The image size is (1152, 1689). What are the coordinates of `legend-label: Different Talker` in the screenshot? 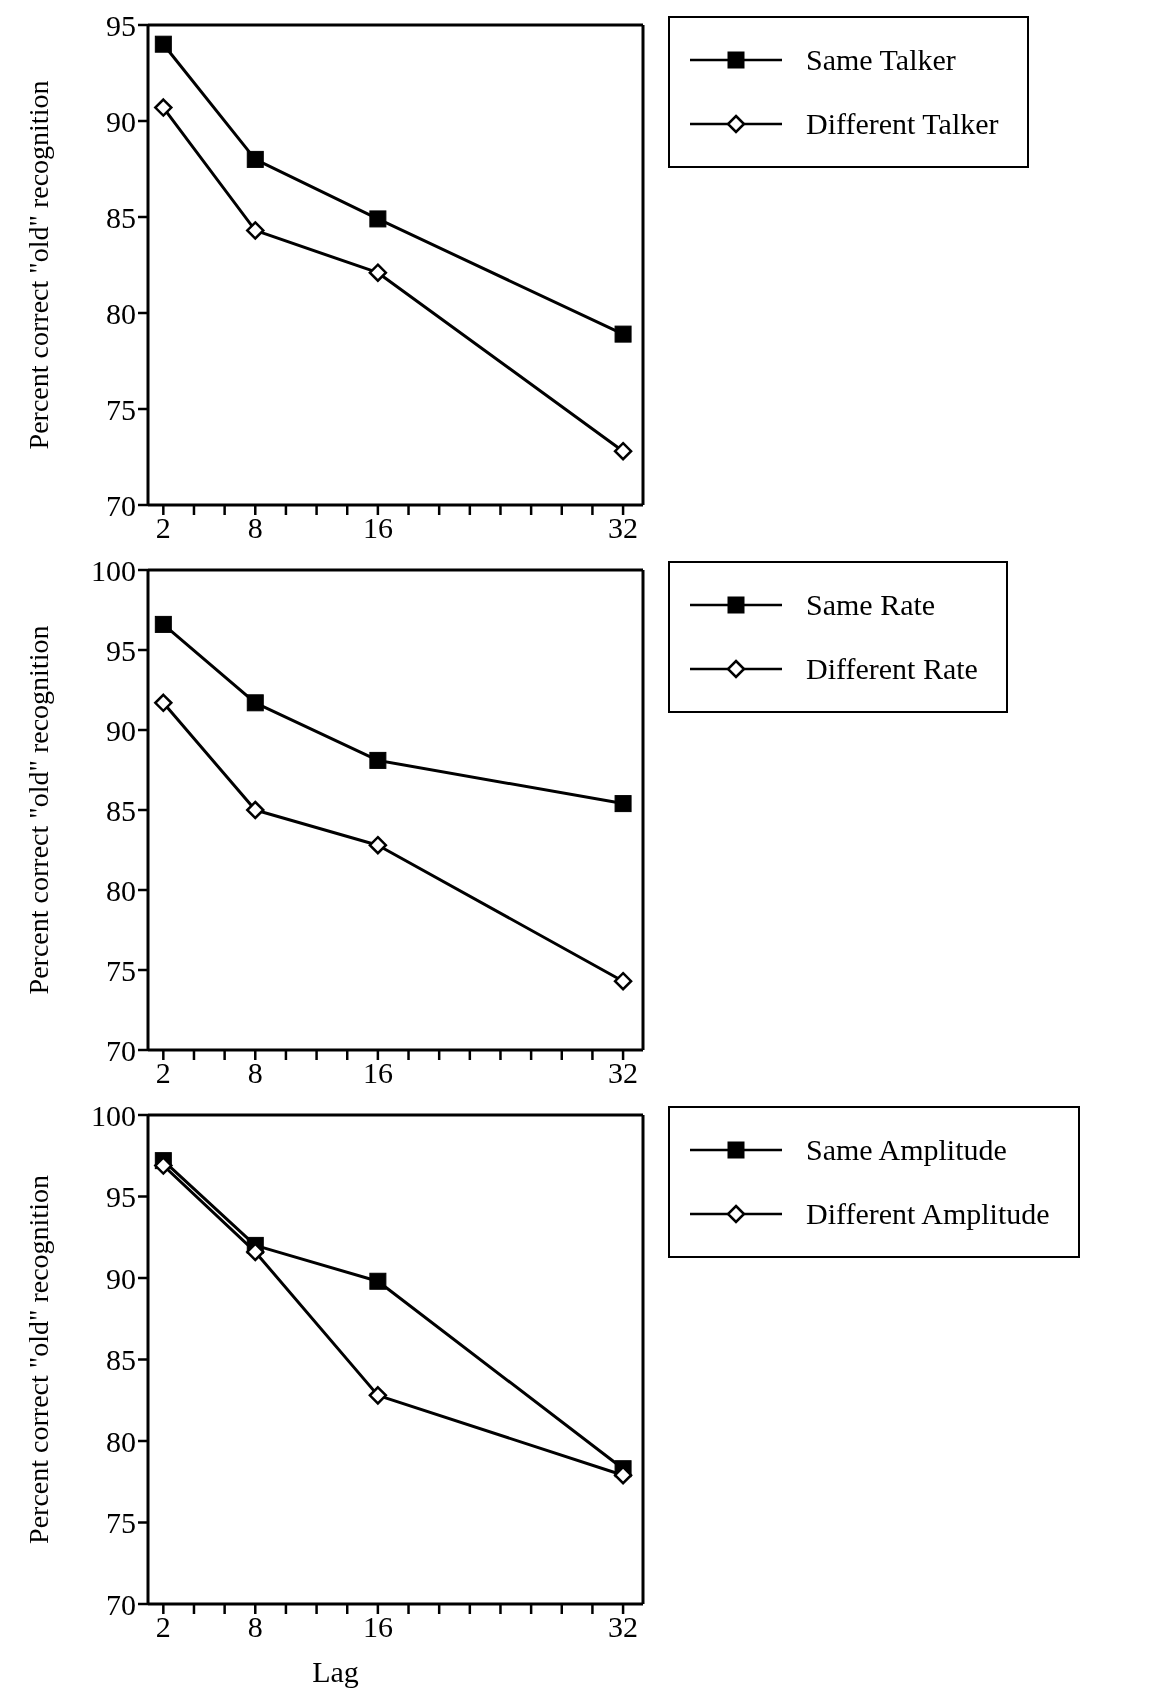 It's located at (902, 124).